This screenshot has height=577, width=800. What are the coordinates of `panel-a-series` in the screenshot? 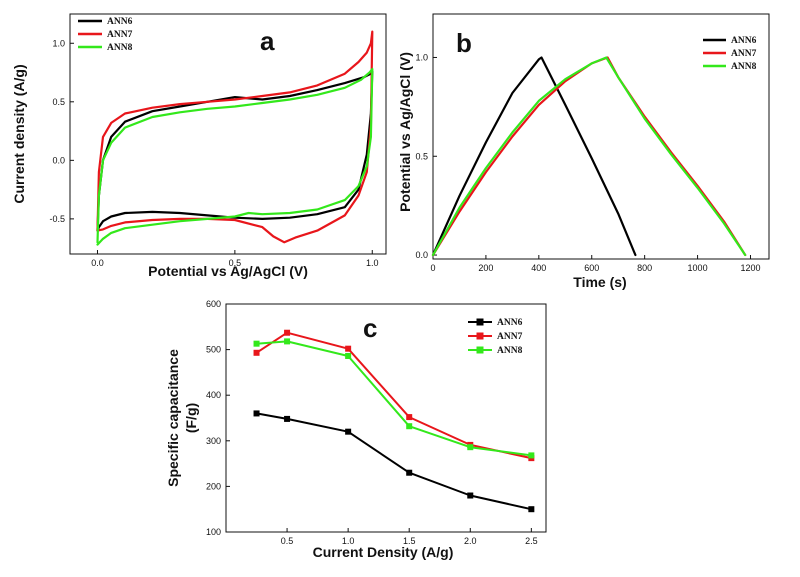 It's located at (235, 138).